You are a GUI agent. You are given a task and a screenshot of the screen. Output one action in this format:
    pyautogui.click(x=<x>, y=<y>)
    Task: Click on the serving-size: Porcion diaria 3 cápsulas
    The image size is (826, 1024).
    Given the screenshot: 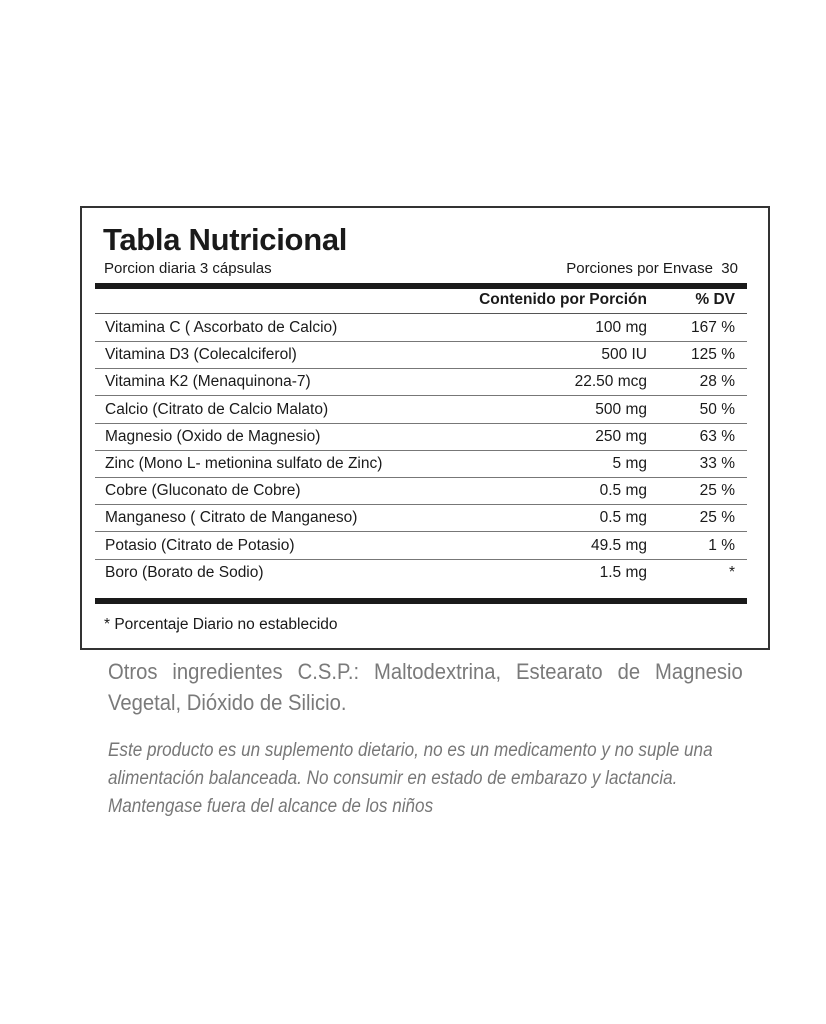 What is the action you would take?
    pyautogui.click(x=188, y=268)
    